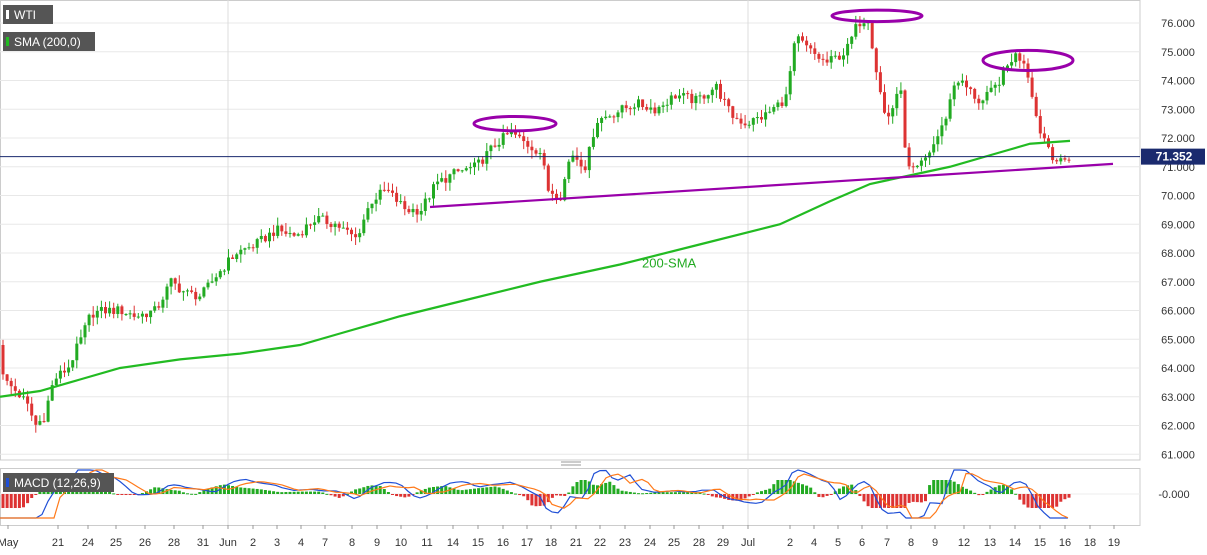 This screenshot has height=555, width=1207. I want to click on x-tick-label: 26, so click(145, 543).